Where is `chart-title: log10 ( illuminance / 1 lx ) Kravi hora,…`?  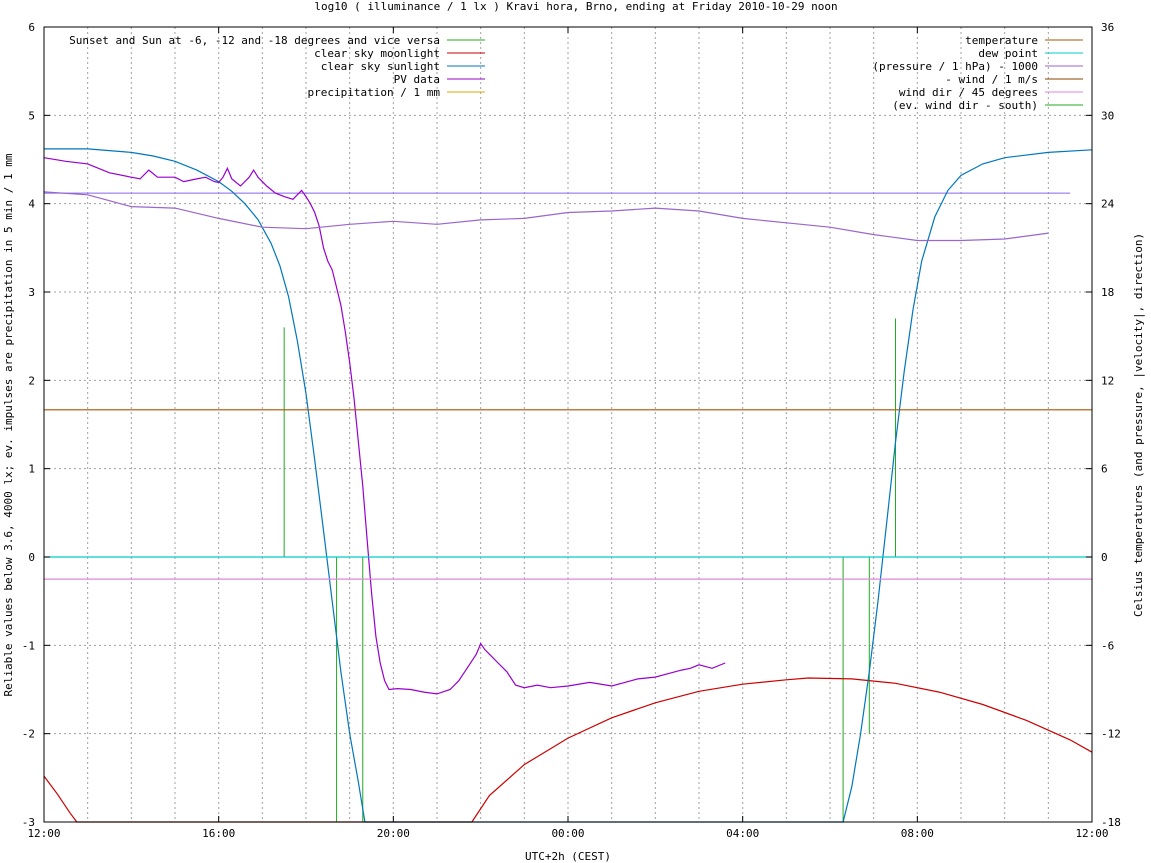 chart-title: log10 ( illuminance / 1 lx ) Kravi hora,… is located at coordinates (575, 6).